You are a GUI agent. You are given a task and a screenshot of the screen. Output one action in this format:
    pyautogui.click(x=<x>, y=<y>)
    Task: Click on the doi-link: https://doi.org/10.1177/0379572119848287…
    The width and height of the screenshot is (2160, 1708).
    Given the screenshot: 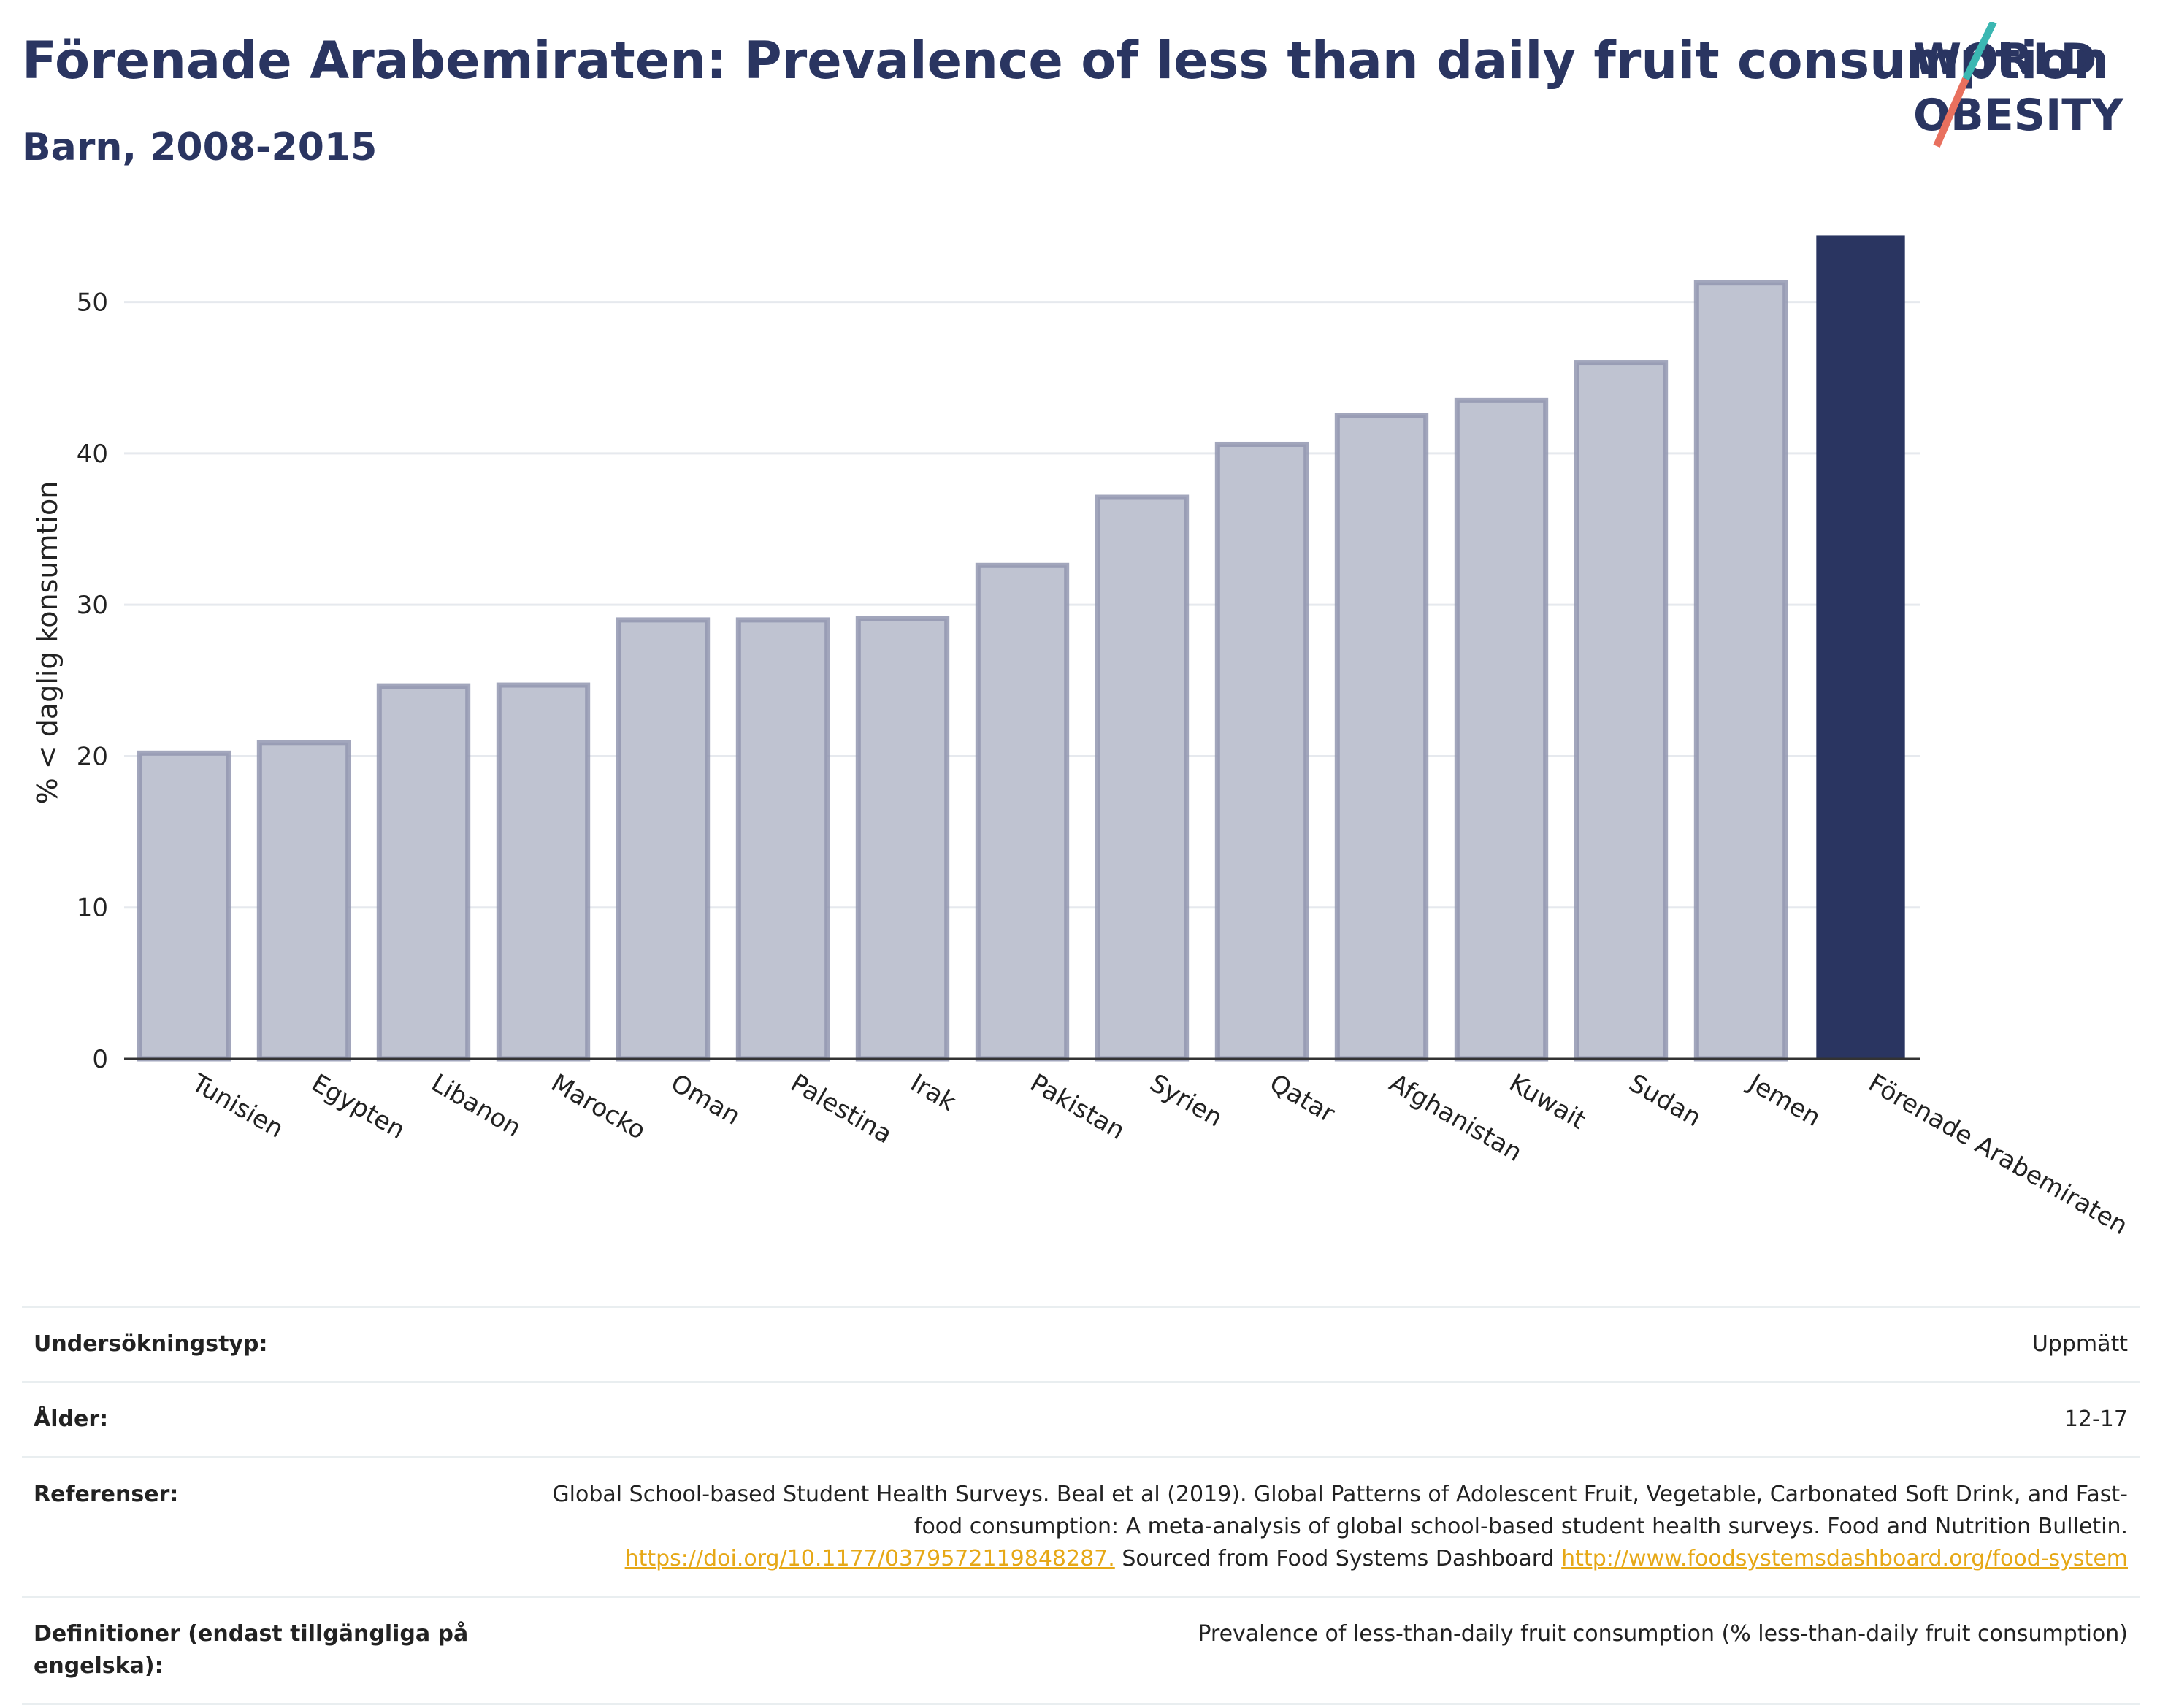 What is the action you would take?
    pyautogui.click(x=869, y=1558)
    